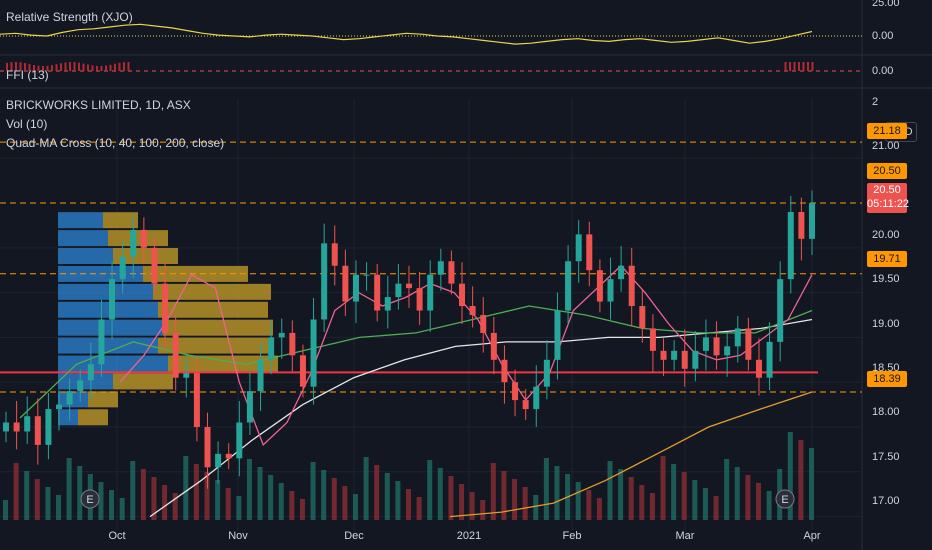 This screenshot has height=550, width=932. I want to click on level-tag-19-71: 19.71, so click(887, 259).